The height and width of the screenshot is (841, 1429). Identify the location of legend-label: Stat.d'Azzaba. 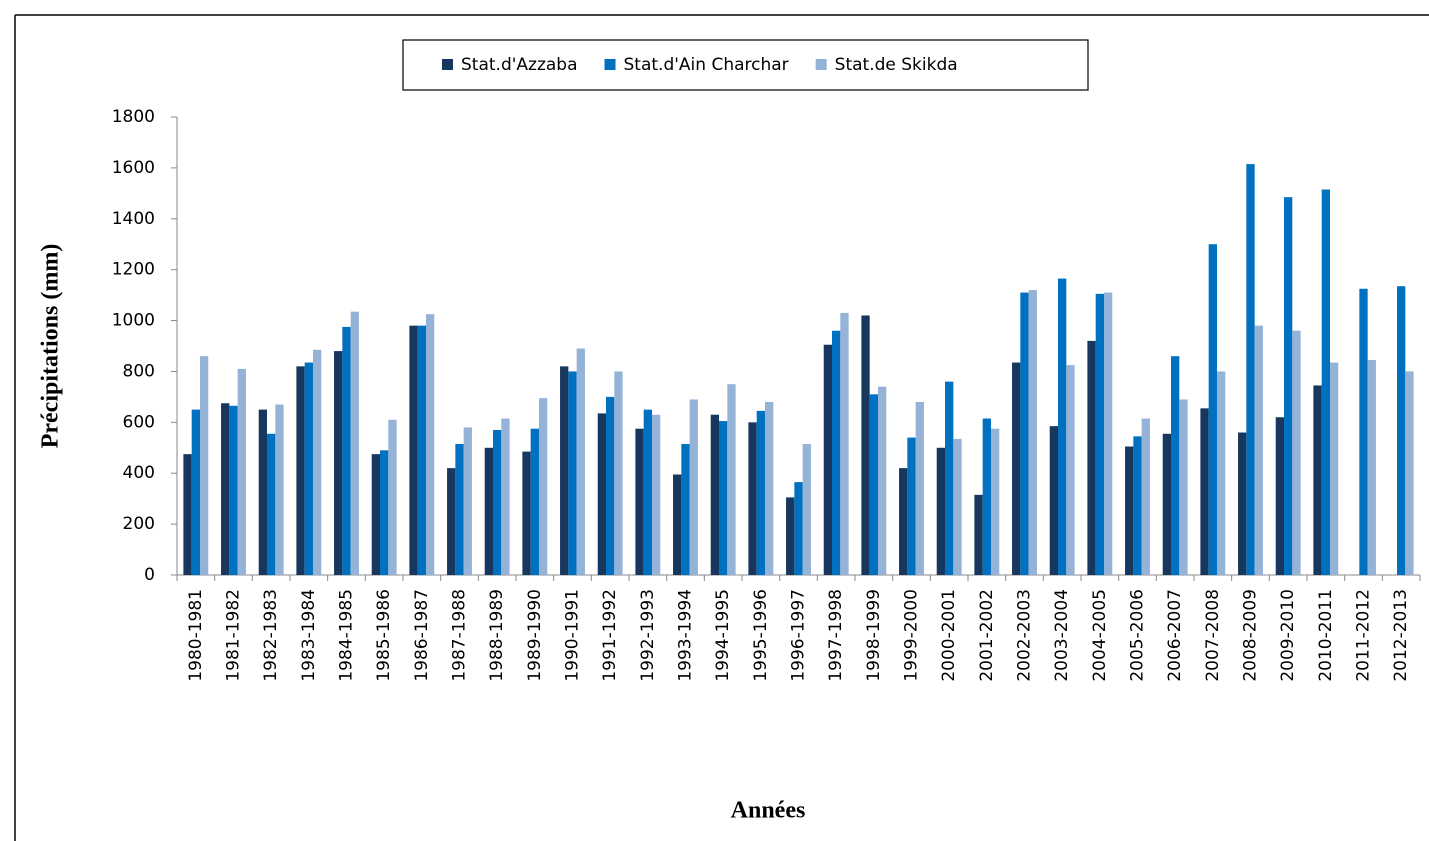
(519, 65).